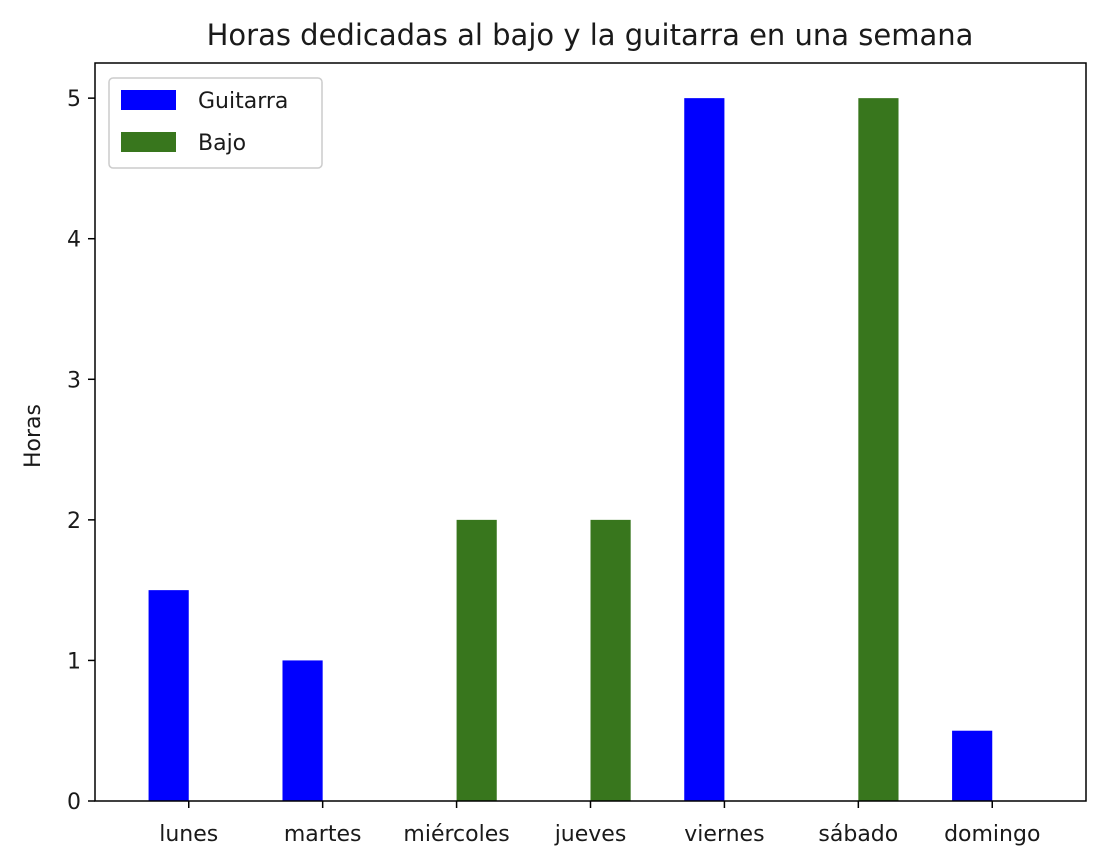 Image resolution: width=1104 pixels, height=866 pixels. Describe the element at coordinates (74, 802) in the screenshot. I see `y-tick-label: 0` at that location.